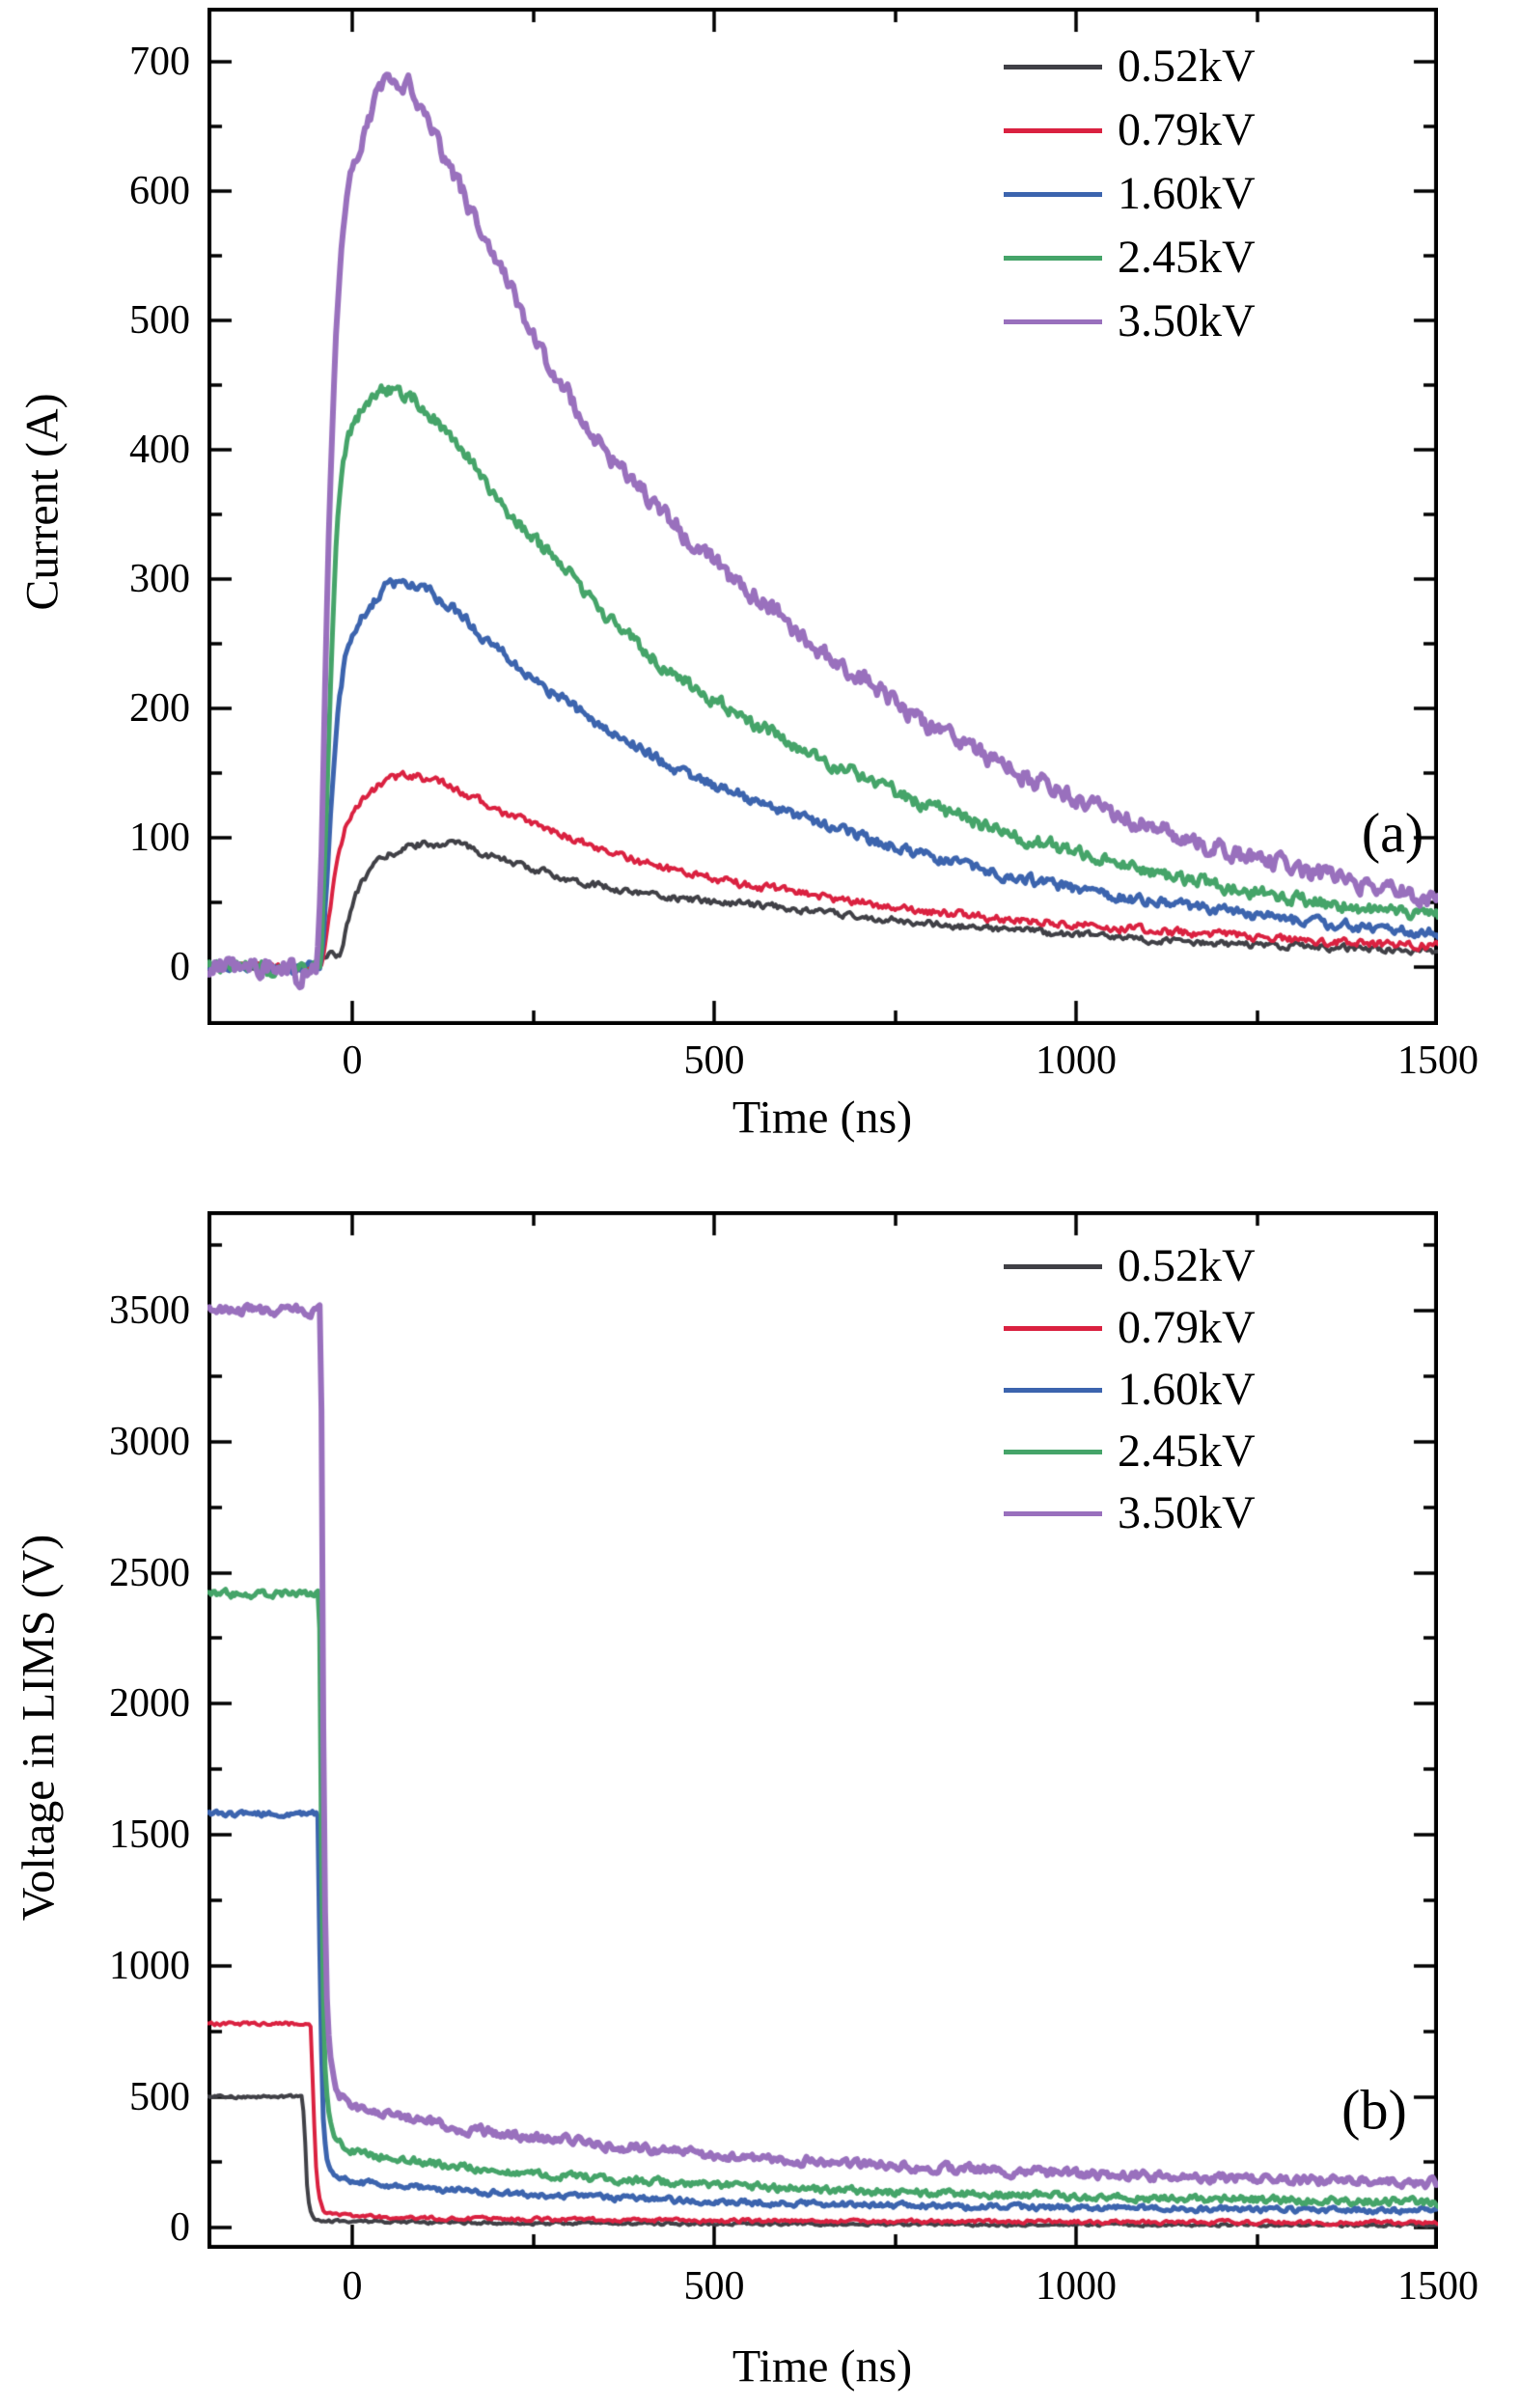 The image size is (1520, 2408). What do you see at coordinates (1374, 2110) in the screenshot?
I see `panel-label-b: (b)` at bounding box center [1374, 2110].